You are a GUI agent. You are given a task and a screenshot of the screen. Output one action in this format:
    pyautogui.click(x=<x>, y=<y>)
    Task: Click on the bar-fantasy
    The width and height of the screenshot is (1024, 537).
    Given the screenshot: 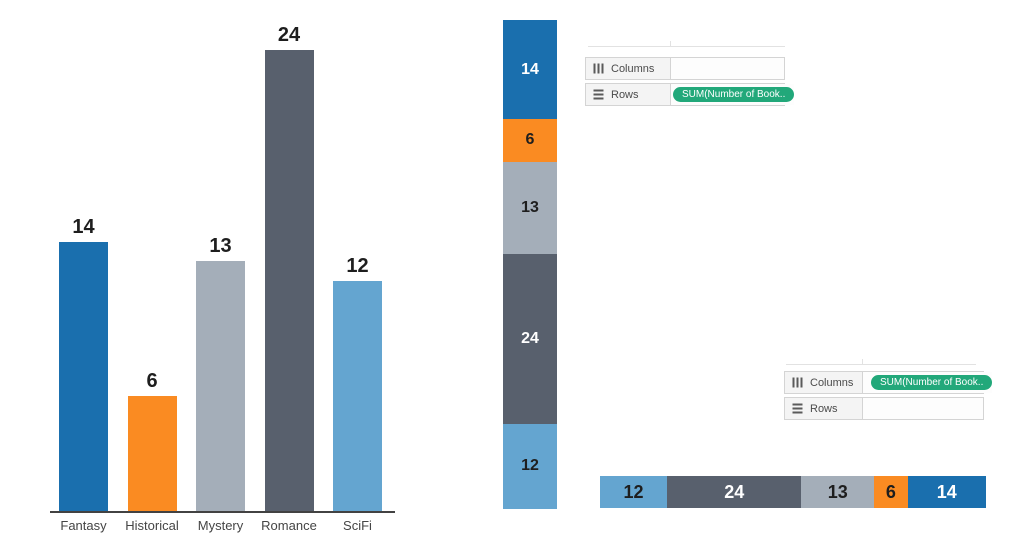 What is the action you would take?
    pyautogui.click(x=83, y=376)
    